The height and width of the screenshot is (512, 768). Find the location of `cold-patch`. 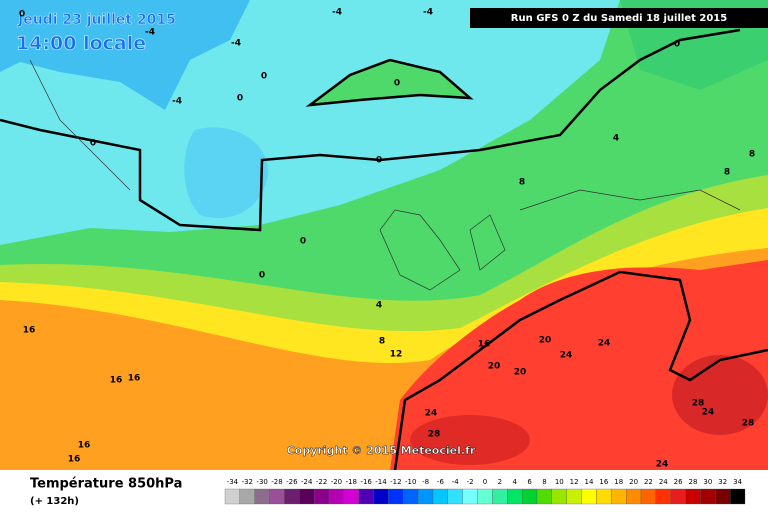

cold-patch is located at coordinates (226, 173).